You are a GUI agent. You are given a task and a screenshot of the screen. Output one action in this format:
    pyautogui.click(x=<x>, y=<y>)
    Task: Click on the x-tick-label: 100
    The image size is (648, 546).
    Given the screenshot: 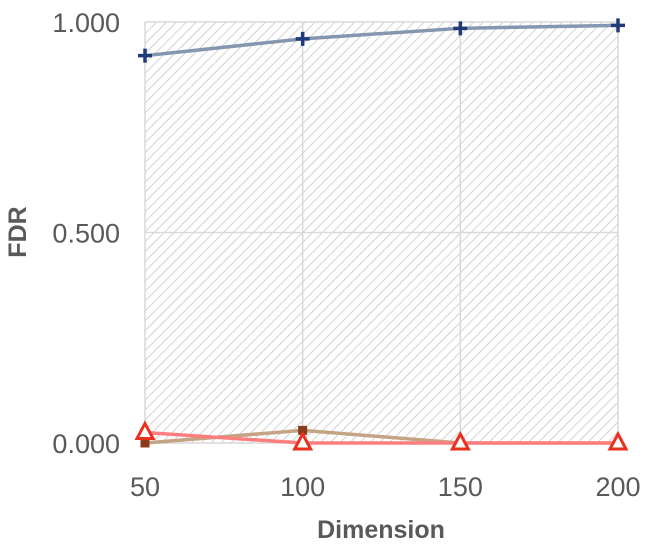 What is the action you would take?
    pyautogui.click(x=302, y=487)
    